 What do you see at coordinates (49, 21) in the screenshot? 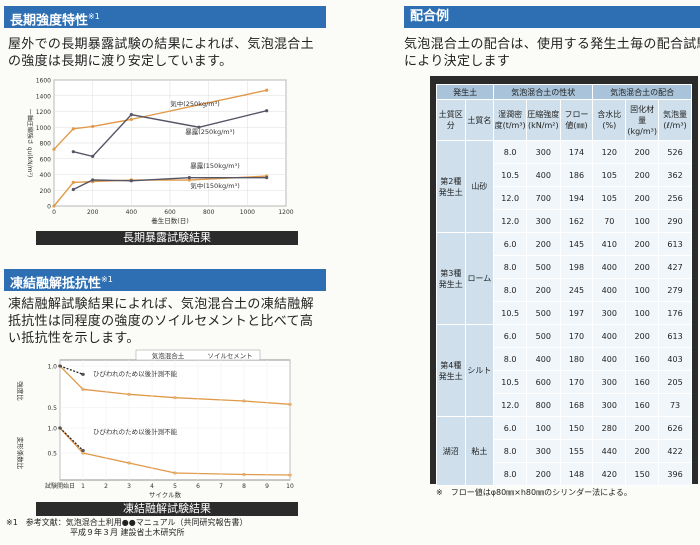
I see `section-title: 長期強度特性` at bounding box center [49, 21].